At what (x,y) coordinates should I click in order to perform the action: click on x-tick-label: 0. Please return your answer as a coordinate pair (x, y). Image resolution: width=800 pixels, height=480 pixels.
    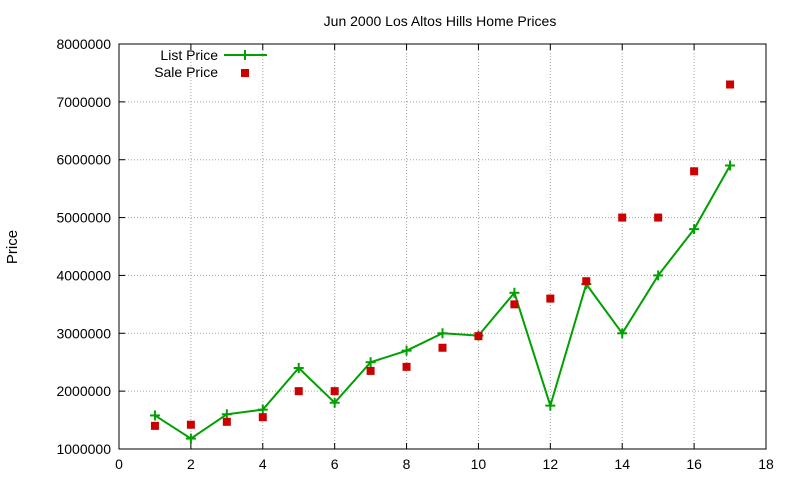
    Looking at the image, I should click on (119, 464).